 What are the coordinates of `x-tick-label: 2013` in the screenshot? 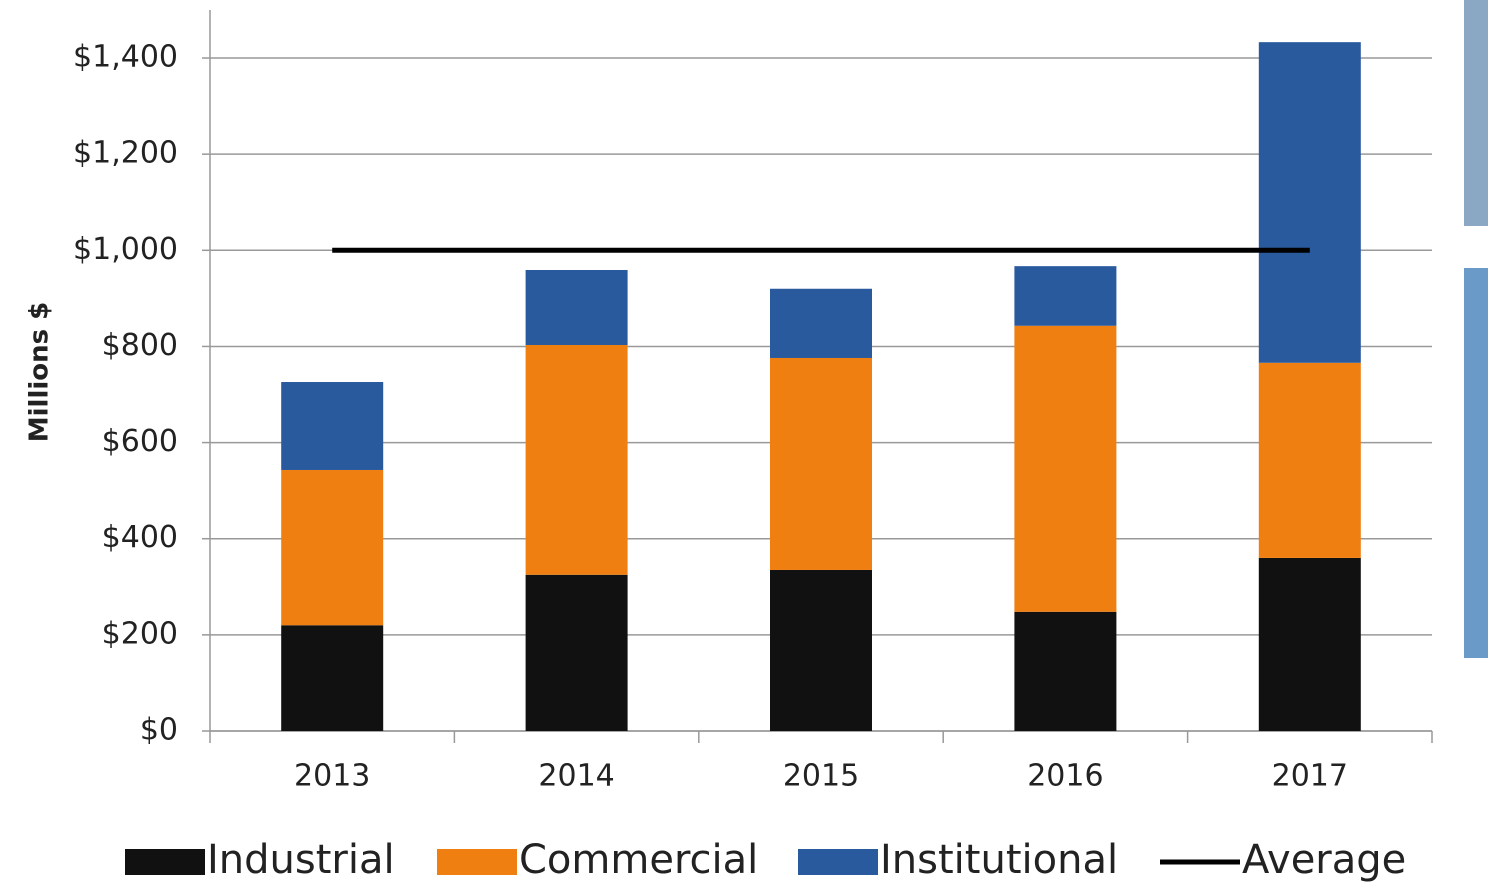 It's located at (332, 776).